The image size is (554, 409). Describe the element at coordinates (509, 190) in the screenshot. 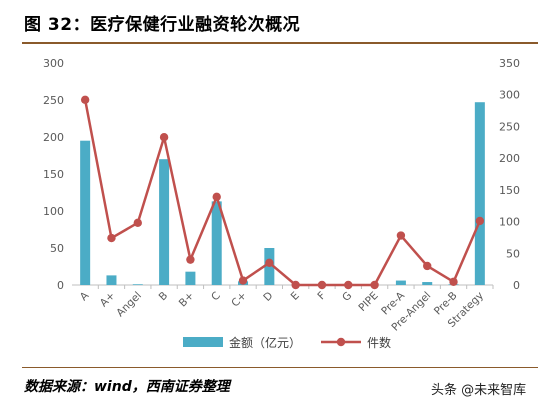

I see `y-right-tick-label: 150` at that location.